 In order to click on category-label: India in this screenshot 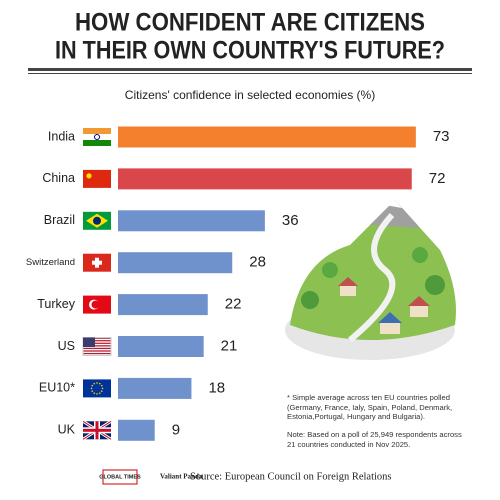, I will do `click(61, 136)`.